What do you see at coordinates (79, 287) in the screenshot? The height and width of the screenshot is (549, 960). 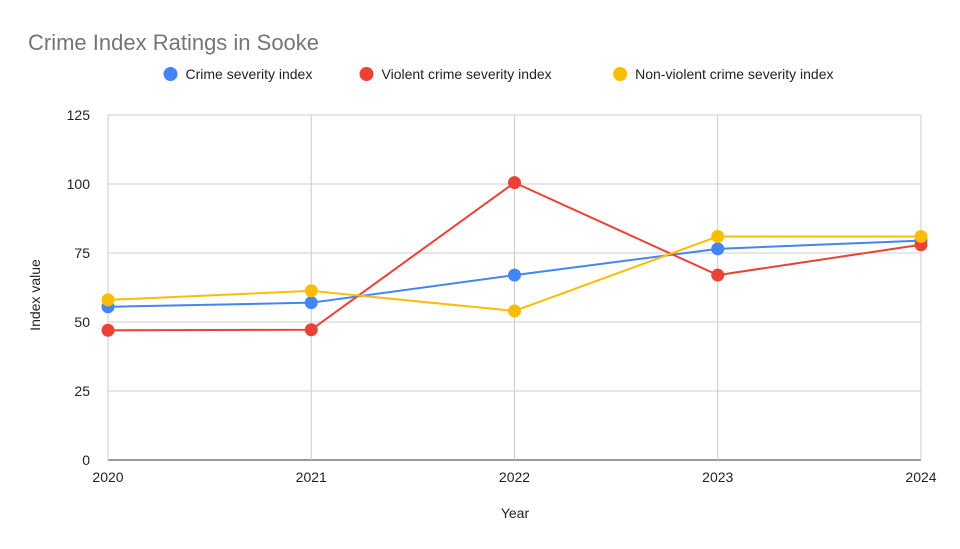 I see `y-axis-ticks: 0 25 50 75 100 125` at bounding box center [79, 287].